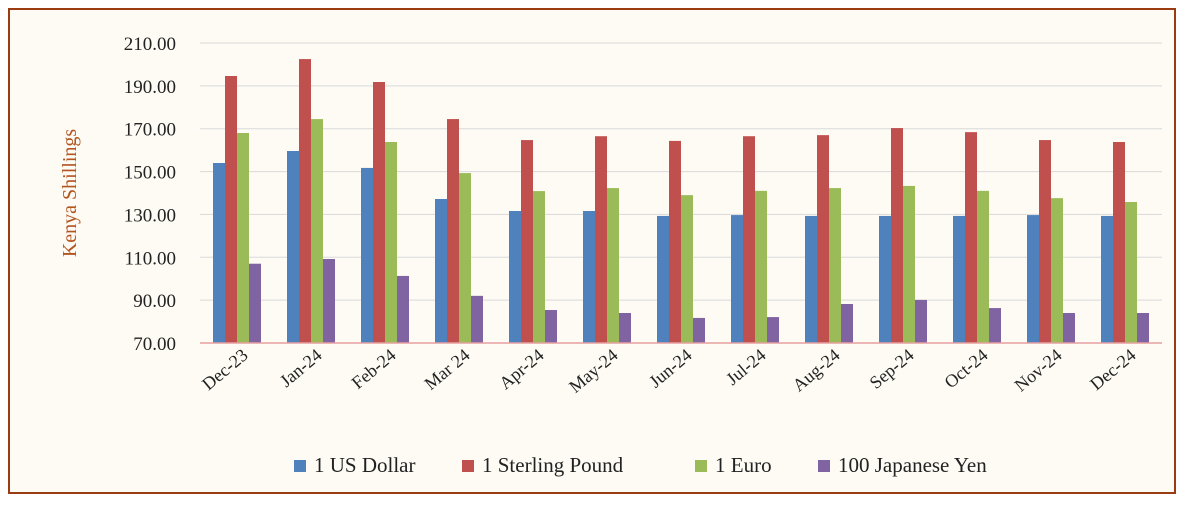 The image size is (1184, 506). Describe the element at coordinates (365, 465) in the screenshot. I see `legend-label: 1 US Dollar` at that location.